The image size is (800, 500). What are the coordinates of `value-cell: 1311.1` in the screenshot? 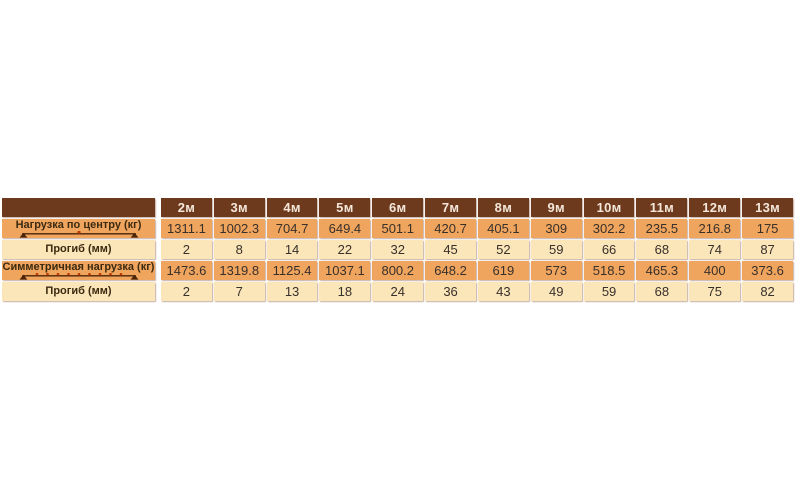 It's located at (186, 228).